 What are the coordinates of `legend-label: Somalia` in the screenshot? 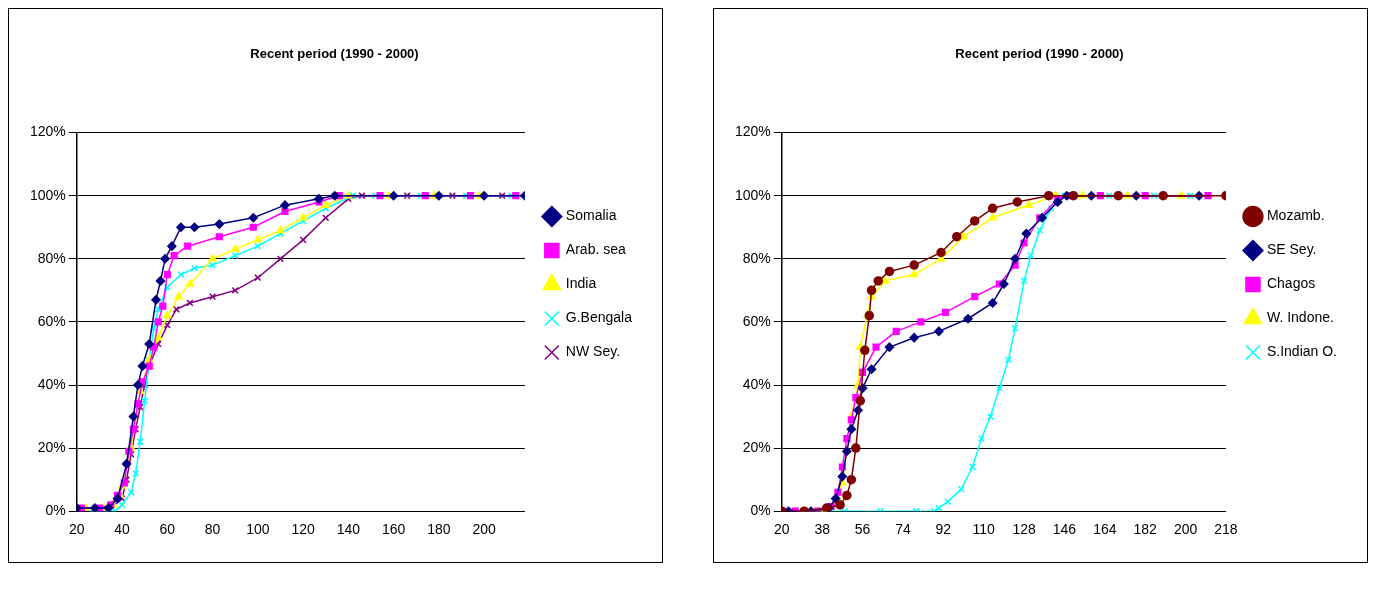 It's located at (591, 215).